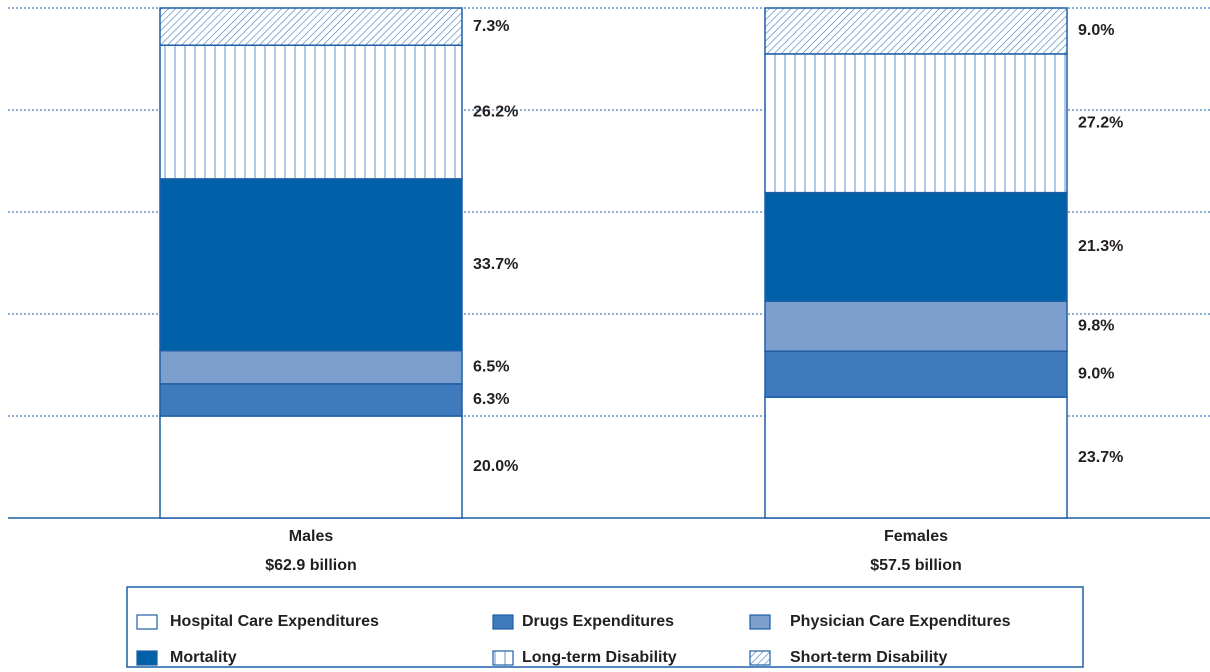 This screenshot has width=1210, height=672. What do you see at coordinates (495, 111) in the screenshot?
I see `value-label: 26.2%` at bounding box center [495, 111].